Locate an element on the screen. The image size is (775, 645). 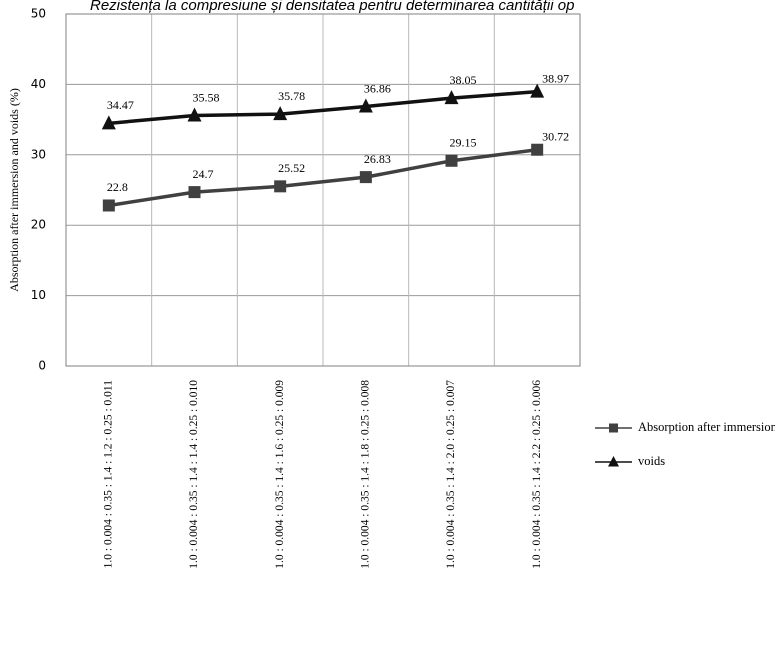
y-axis-ticks: 0 10 20 30 40 50 is located at coordinates (38, 190).